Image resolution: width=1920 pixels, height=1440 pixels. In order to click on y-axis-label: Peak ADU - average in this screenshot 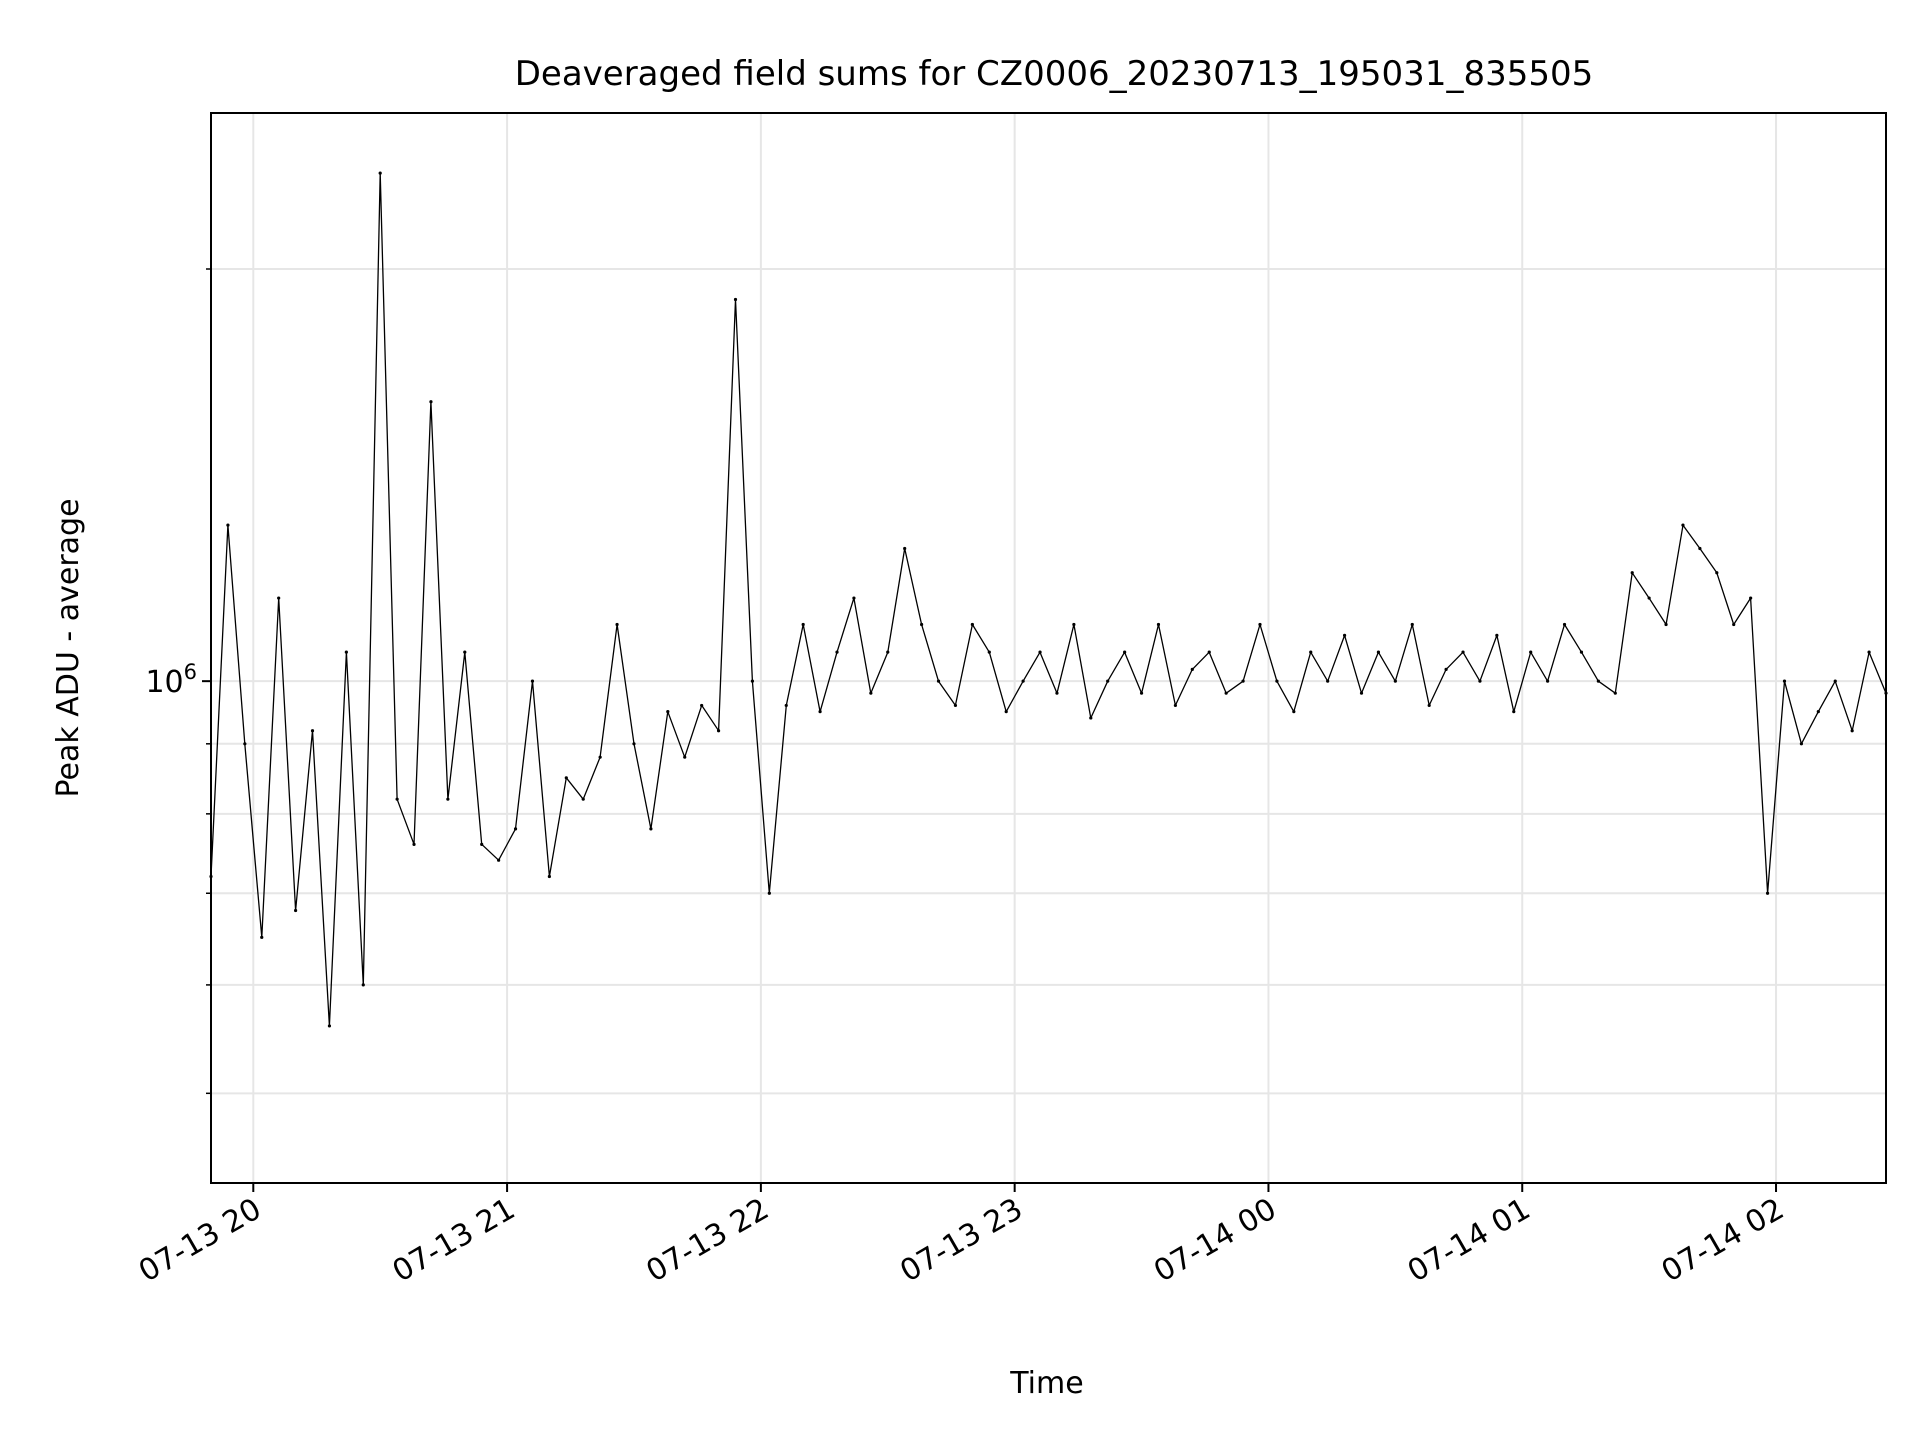, I will do `click(68, 647)`.